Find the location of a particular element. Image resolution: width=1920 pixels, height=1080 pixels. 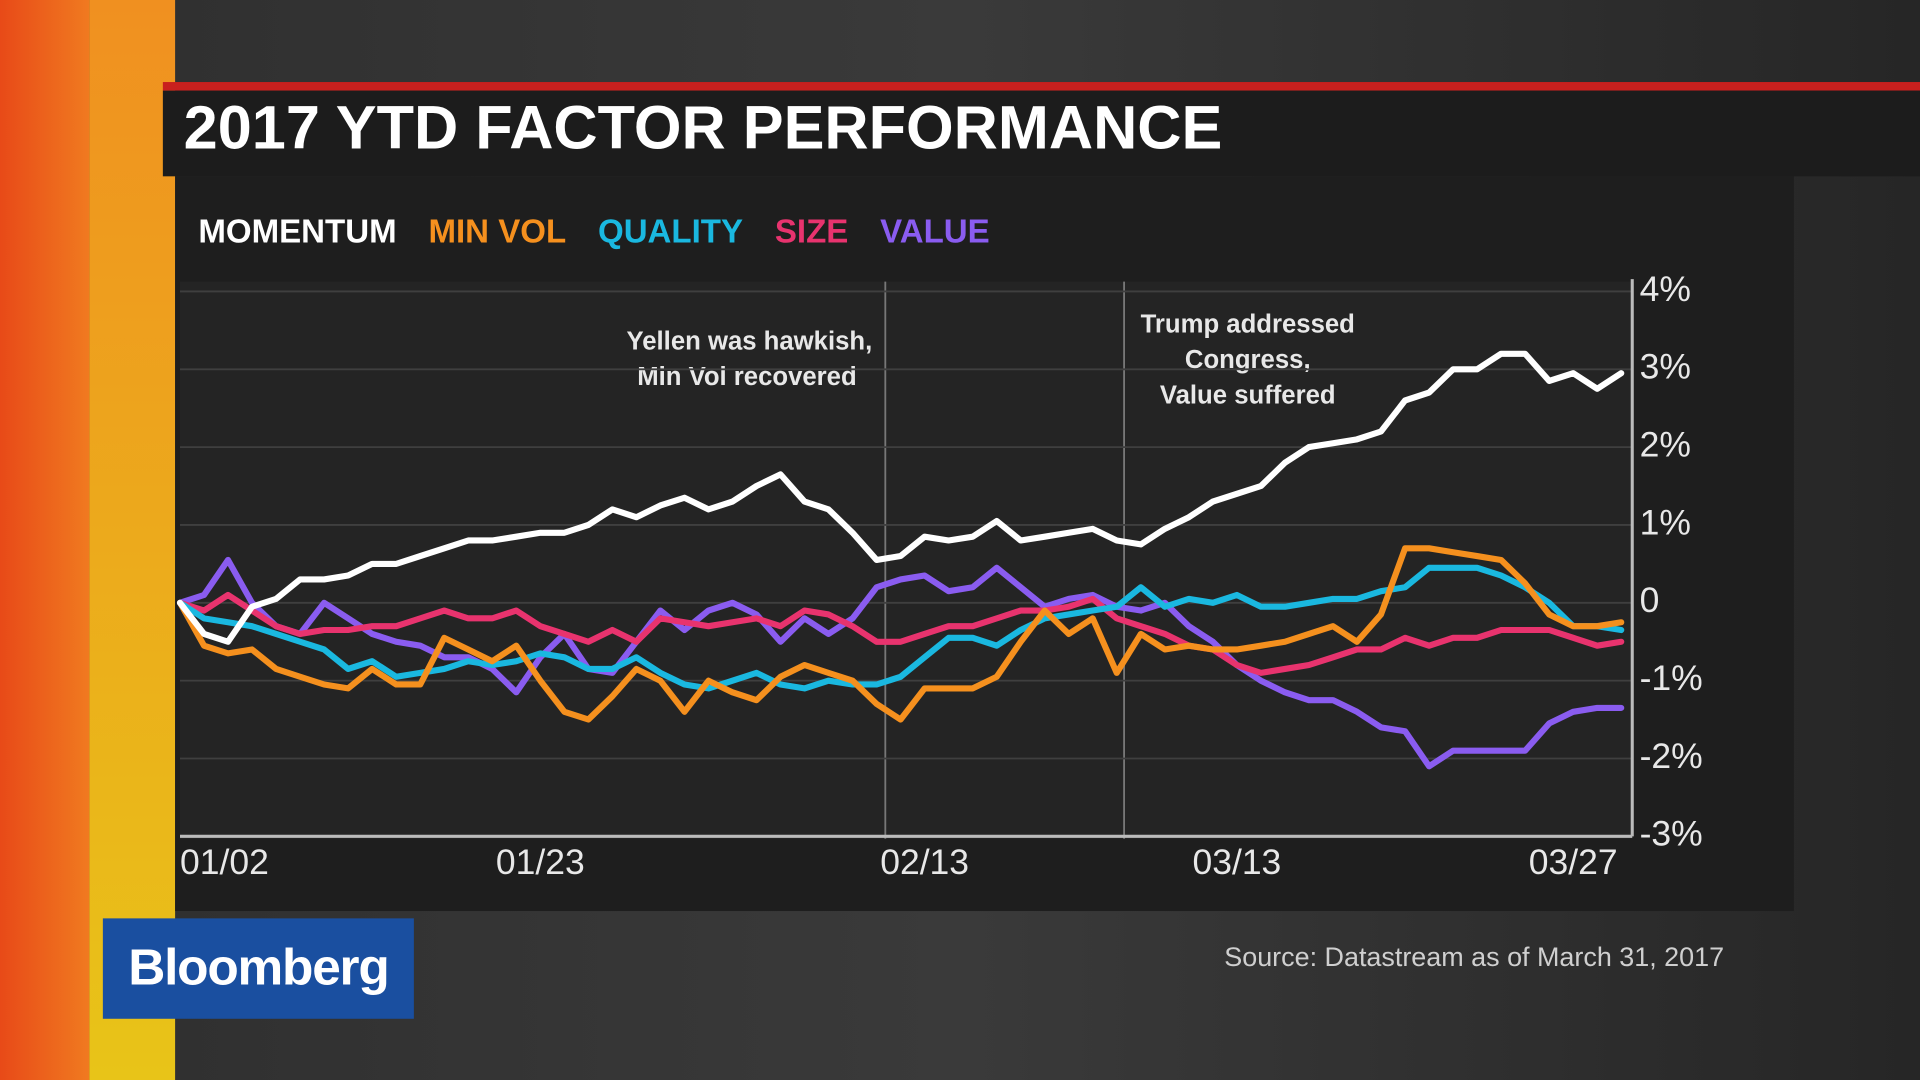

y-tick-label: 1% is located at coordinates (1665, 522).